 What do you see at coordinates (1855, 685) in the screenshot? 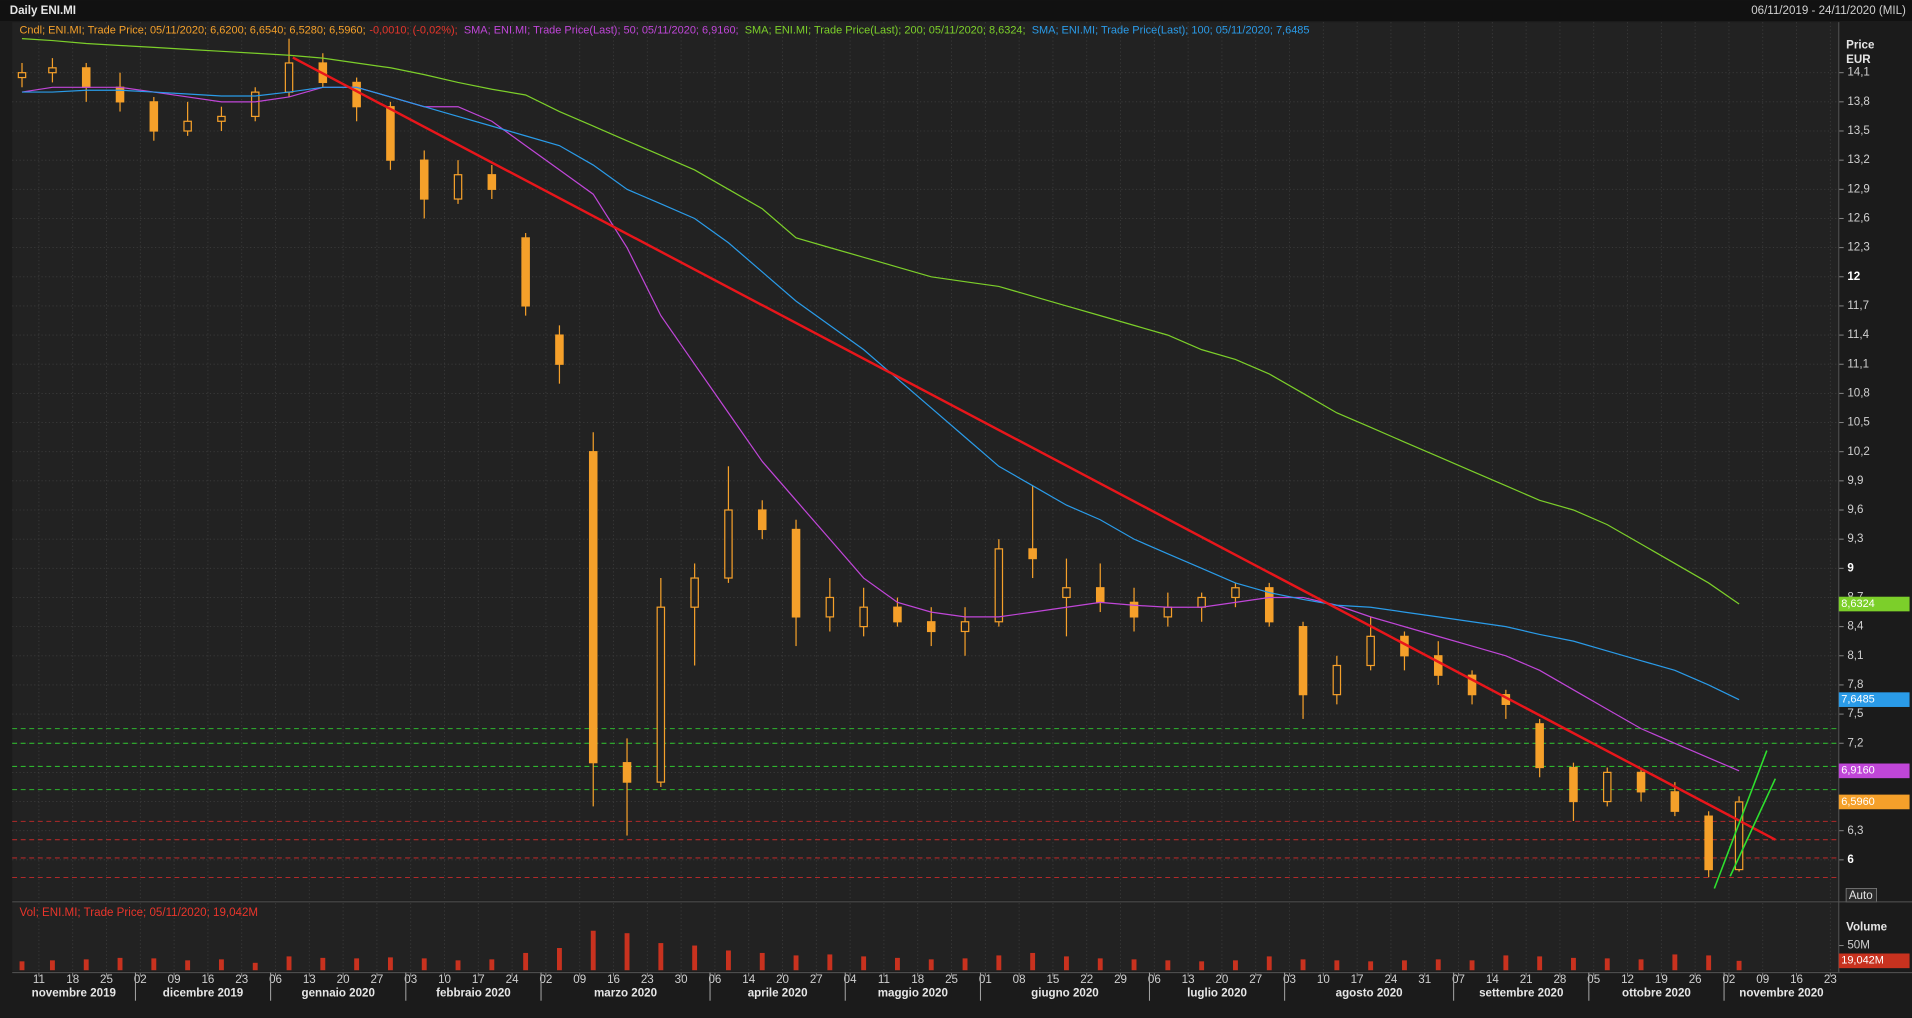
I see `y-tick-label: 7,8` at bounding box center [1855, 685].